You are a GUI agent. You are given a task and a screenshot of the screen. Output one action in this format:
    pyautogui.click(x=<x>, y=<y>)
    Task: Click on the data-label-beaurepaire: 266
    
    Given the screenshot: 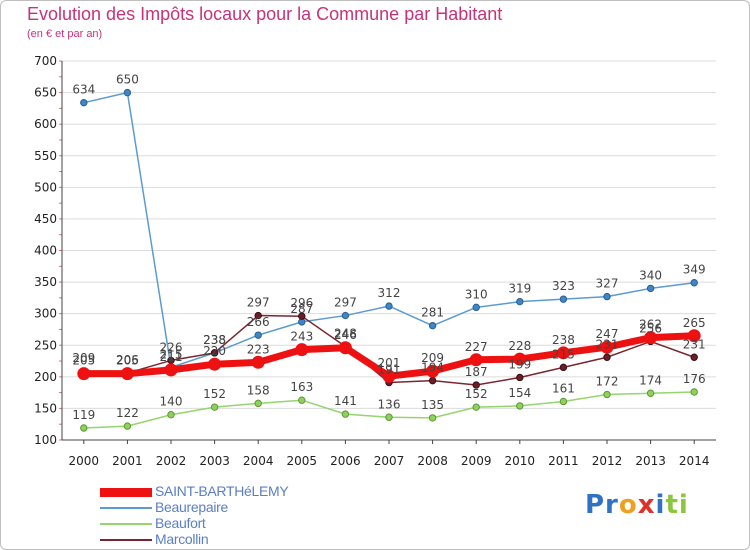 What is the action you would take?
    pyautogui.click(x=258, y=322)
    